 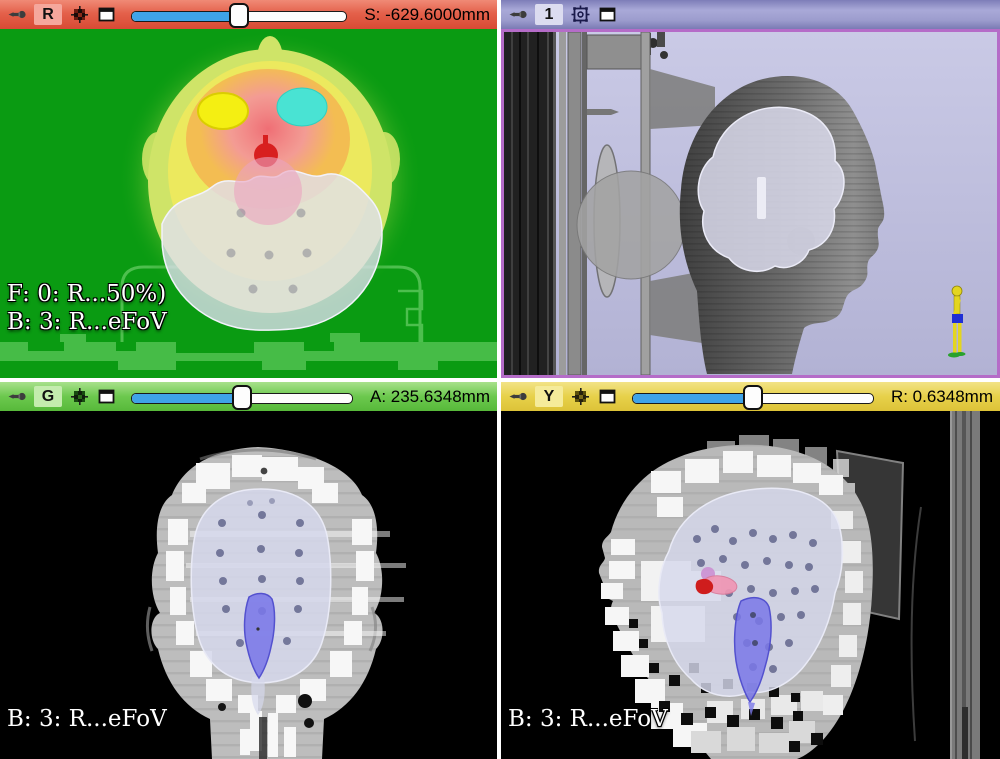 I want to click on crosshair-icon, so click(x=580, y=15).